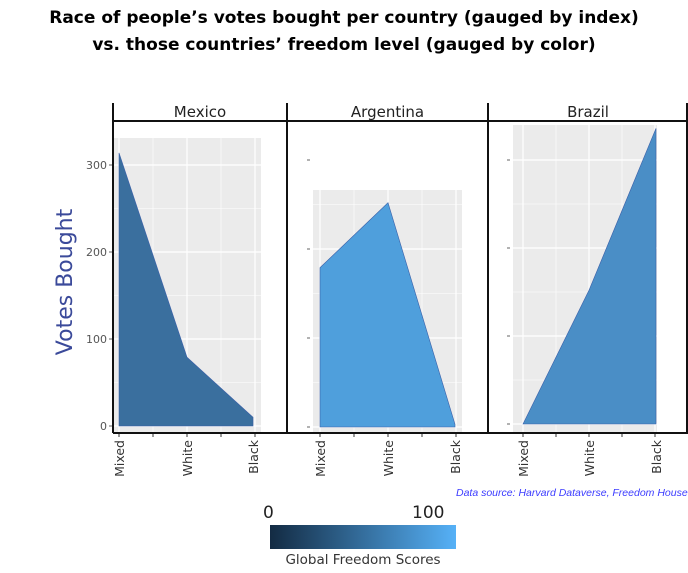 This screenshot has width=688, height=573. What do you see at coordinates (363, 560) in the screenshot?
I see `legend-title: Global Freedom Scores` at bounding box center [363, 560].